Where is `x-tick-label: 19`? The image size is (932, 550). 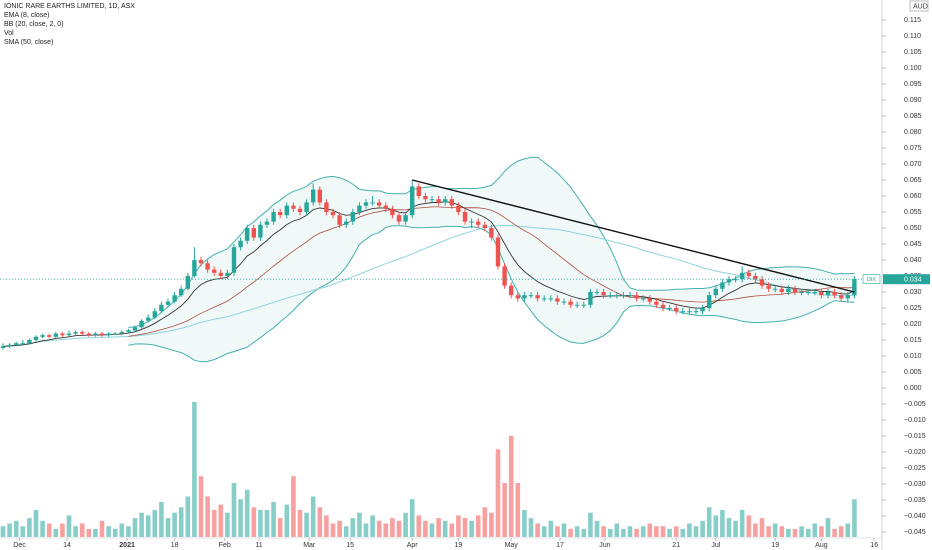 x-tick-label: 19 is located at coordinates (459, 545).